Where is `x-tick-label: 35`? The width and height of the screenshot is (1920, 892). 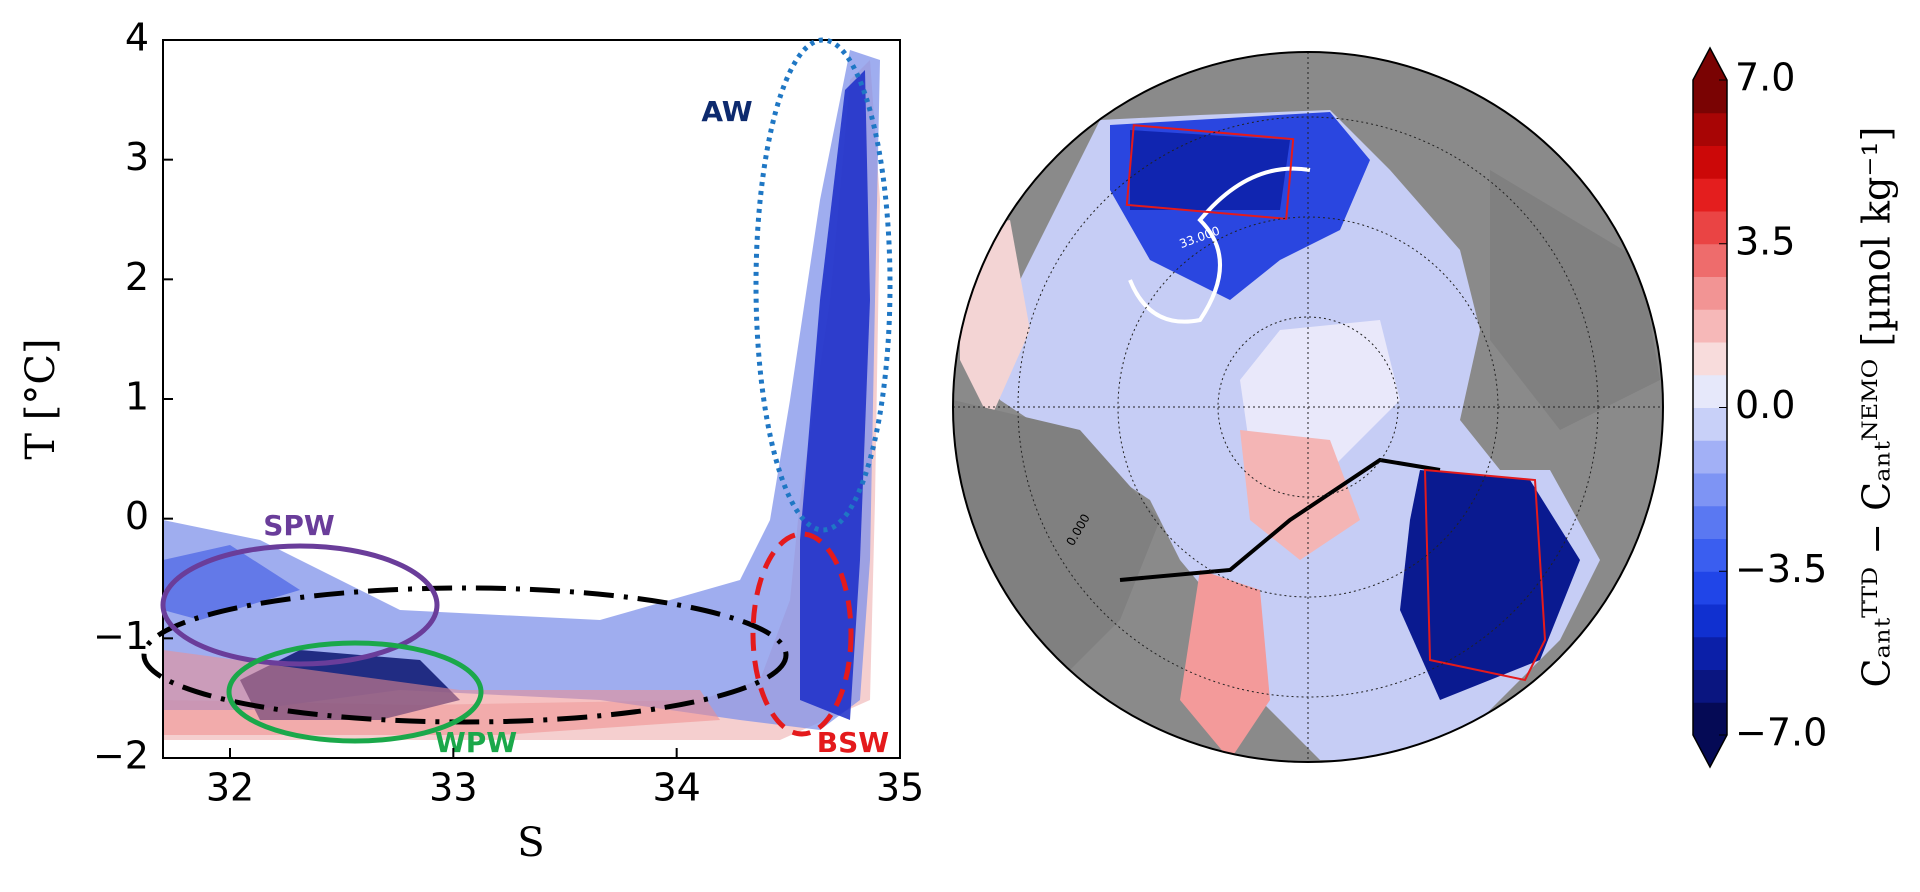
x-tick-label: 35 is located at coordinates (900, 788).